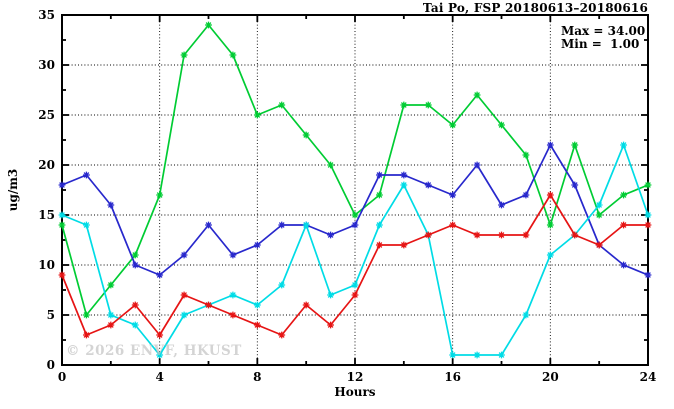 This screenshot has width=674, height=409. Describe the element at coordinates (13, 190) in the screenshot. I see `y-axis-label: ug/m3` at that location.